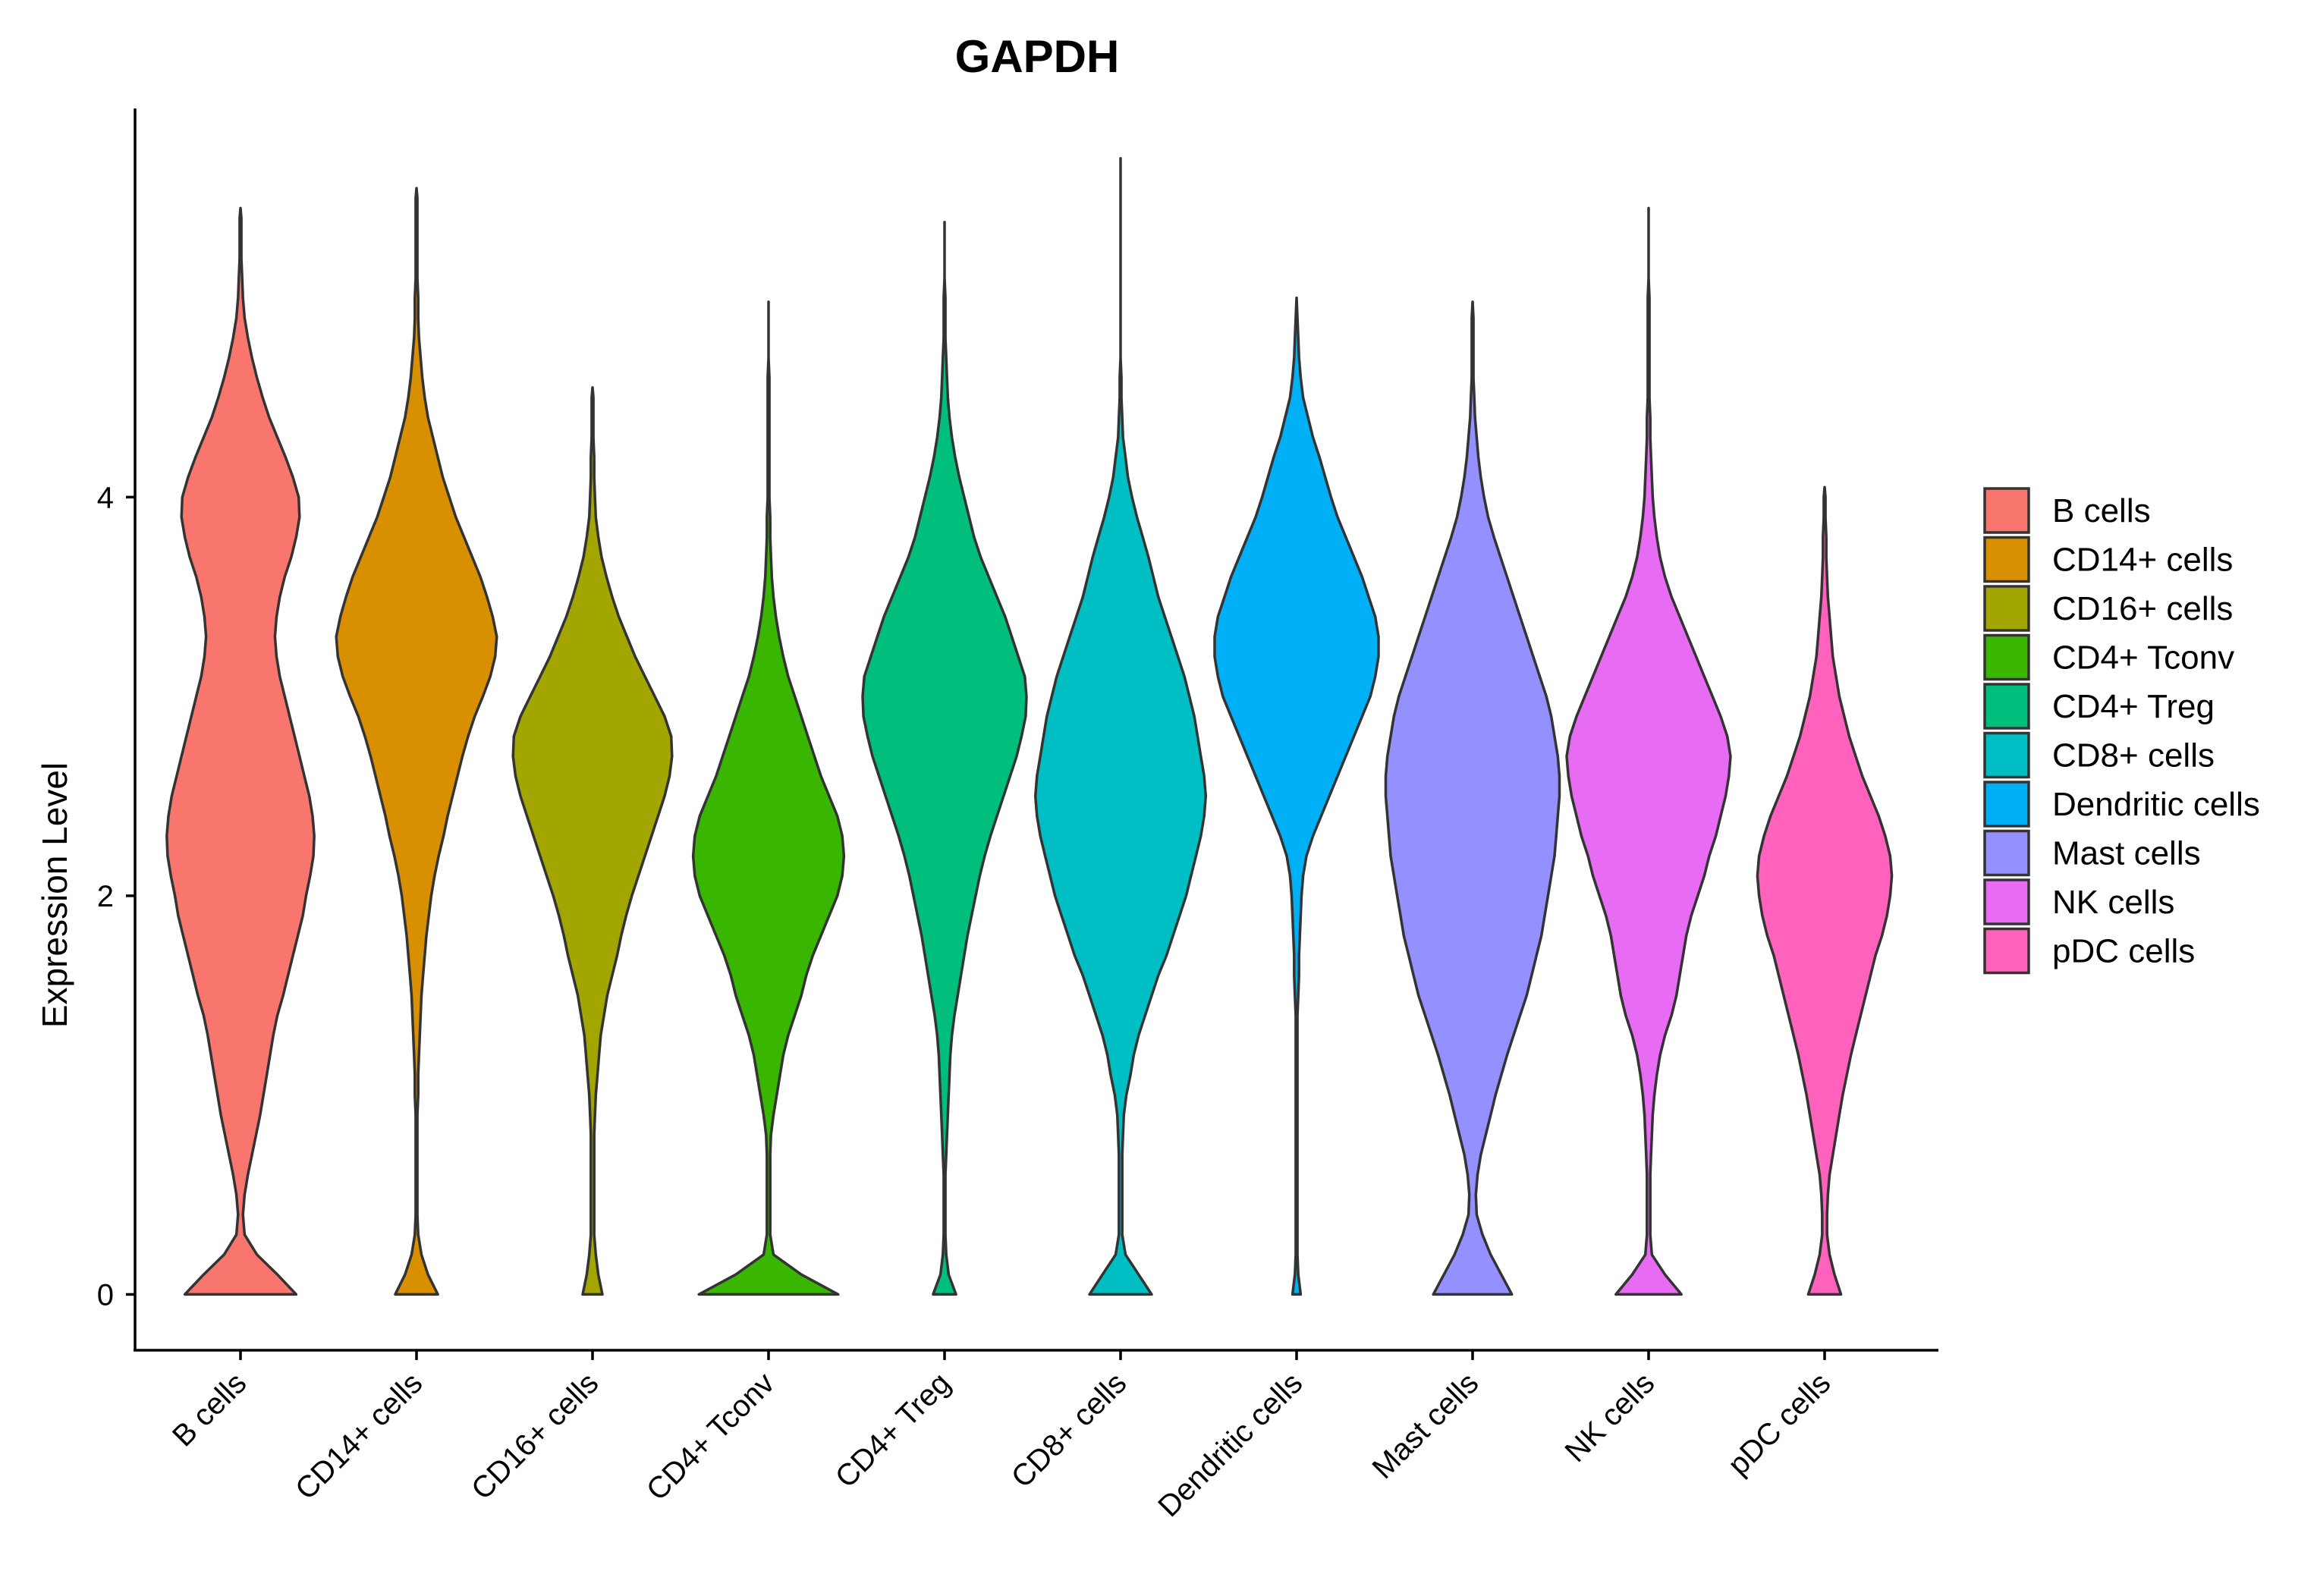  Describe the element at coordinates (1648, 751) in the screenshot. I see `violin-nk-cells` at that location.